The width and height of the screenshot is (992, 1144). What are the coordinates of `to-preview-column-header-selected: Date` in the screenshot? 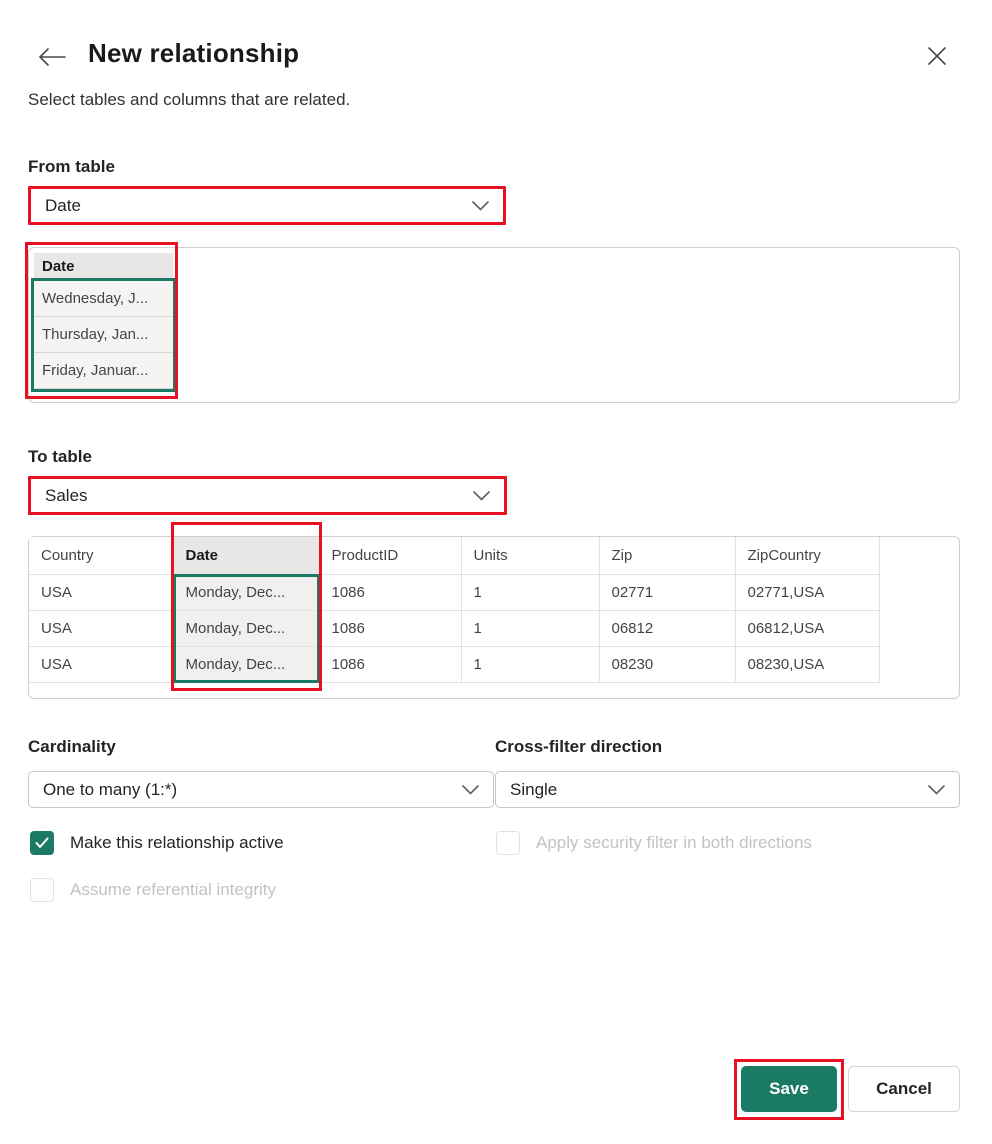 It's located at (246, 556).